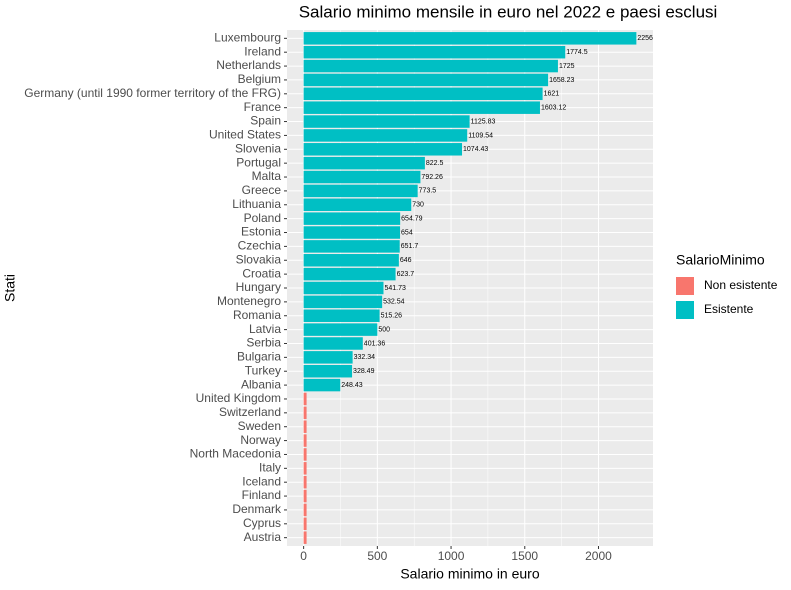 This screenshot has width=791, height=590. What do you see at coordinates (553, 108) in the screenshot?
I see `value-label: 1603.12` at bounding box center [553, 108].